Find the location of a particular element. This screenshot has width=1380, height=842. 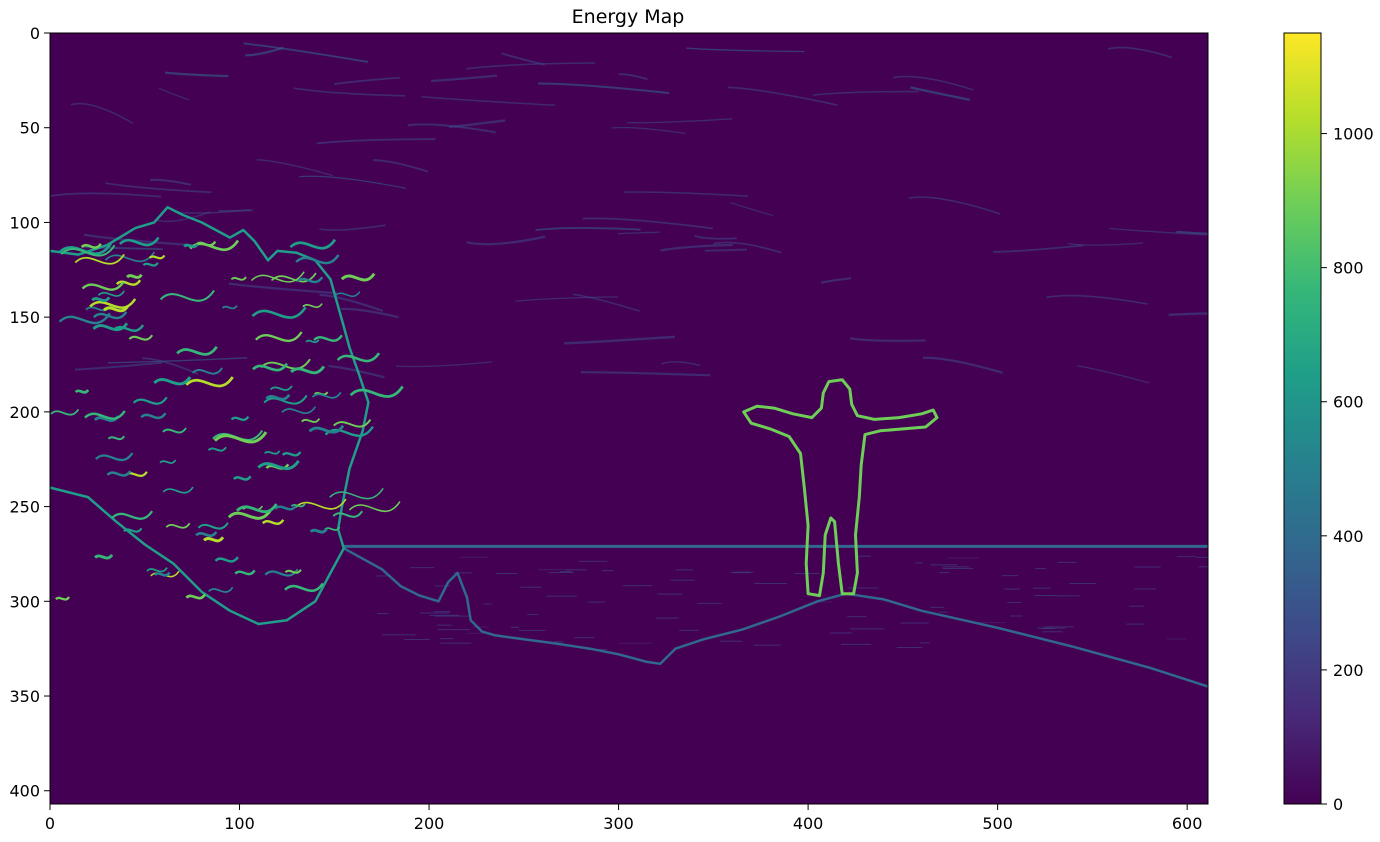

y-tick-label: 350 is located at coordinates (24, 696).